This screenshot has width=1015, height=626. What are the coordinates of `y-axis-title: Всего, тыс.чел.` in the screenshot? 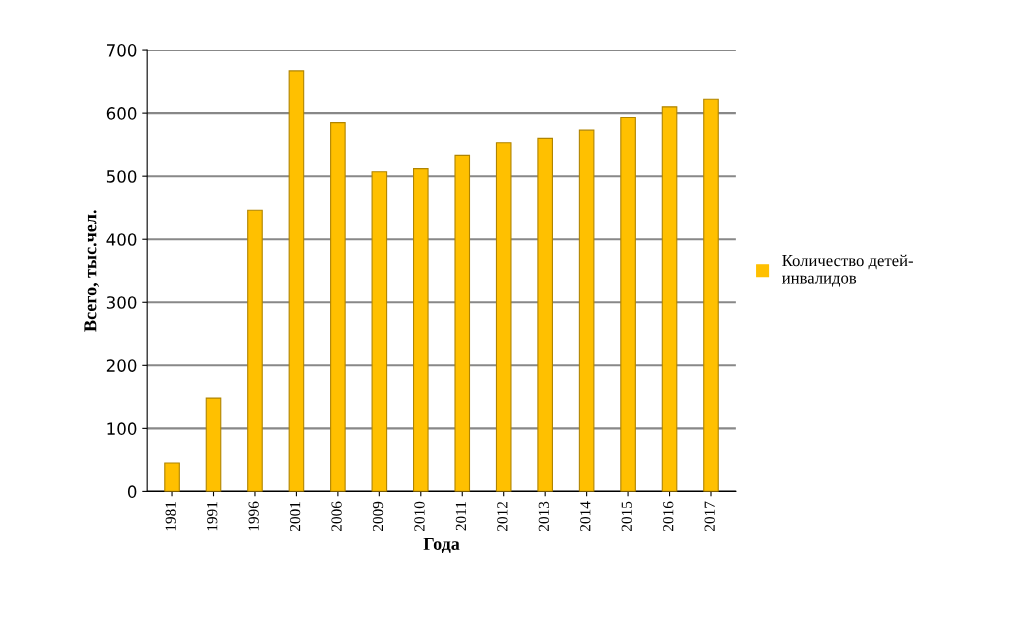 It's located at (92, 271).